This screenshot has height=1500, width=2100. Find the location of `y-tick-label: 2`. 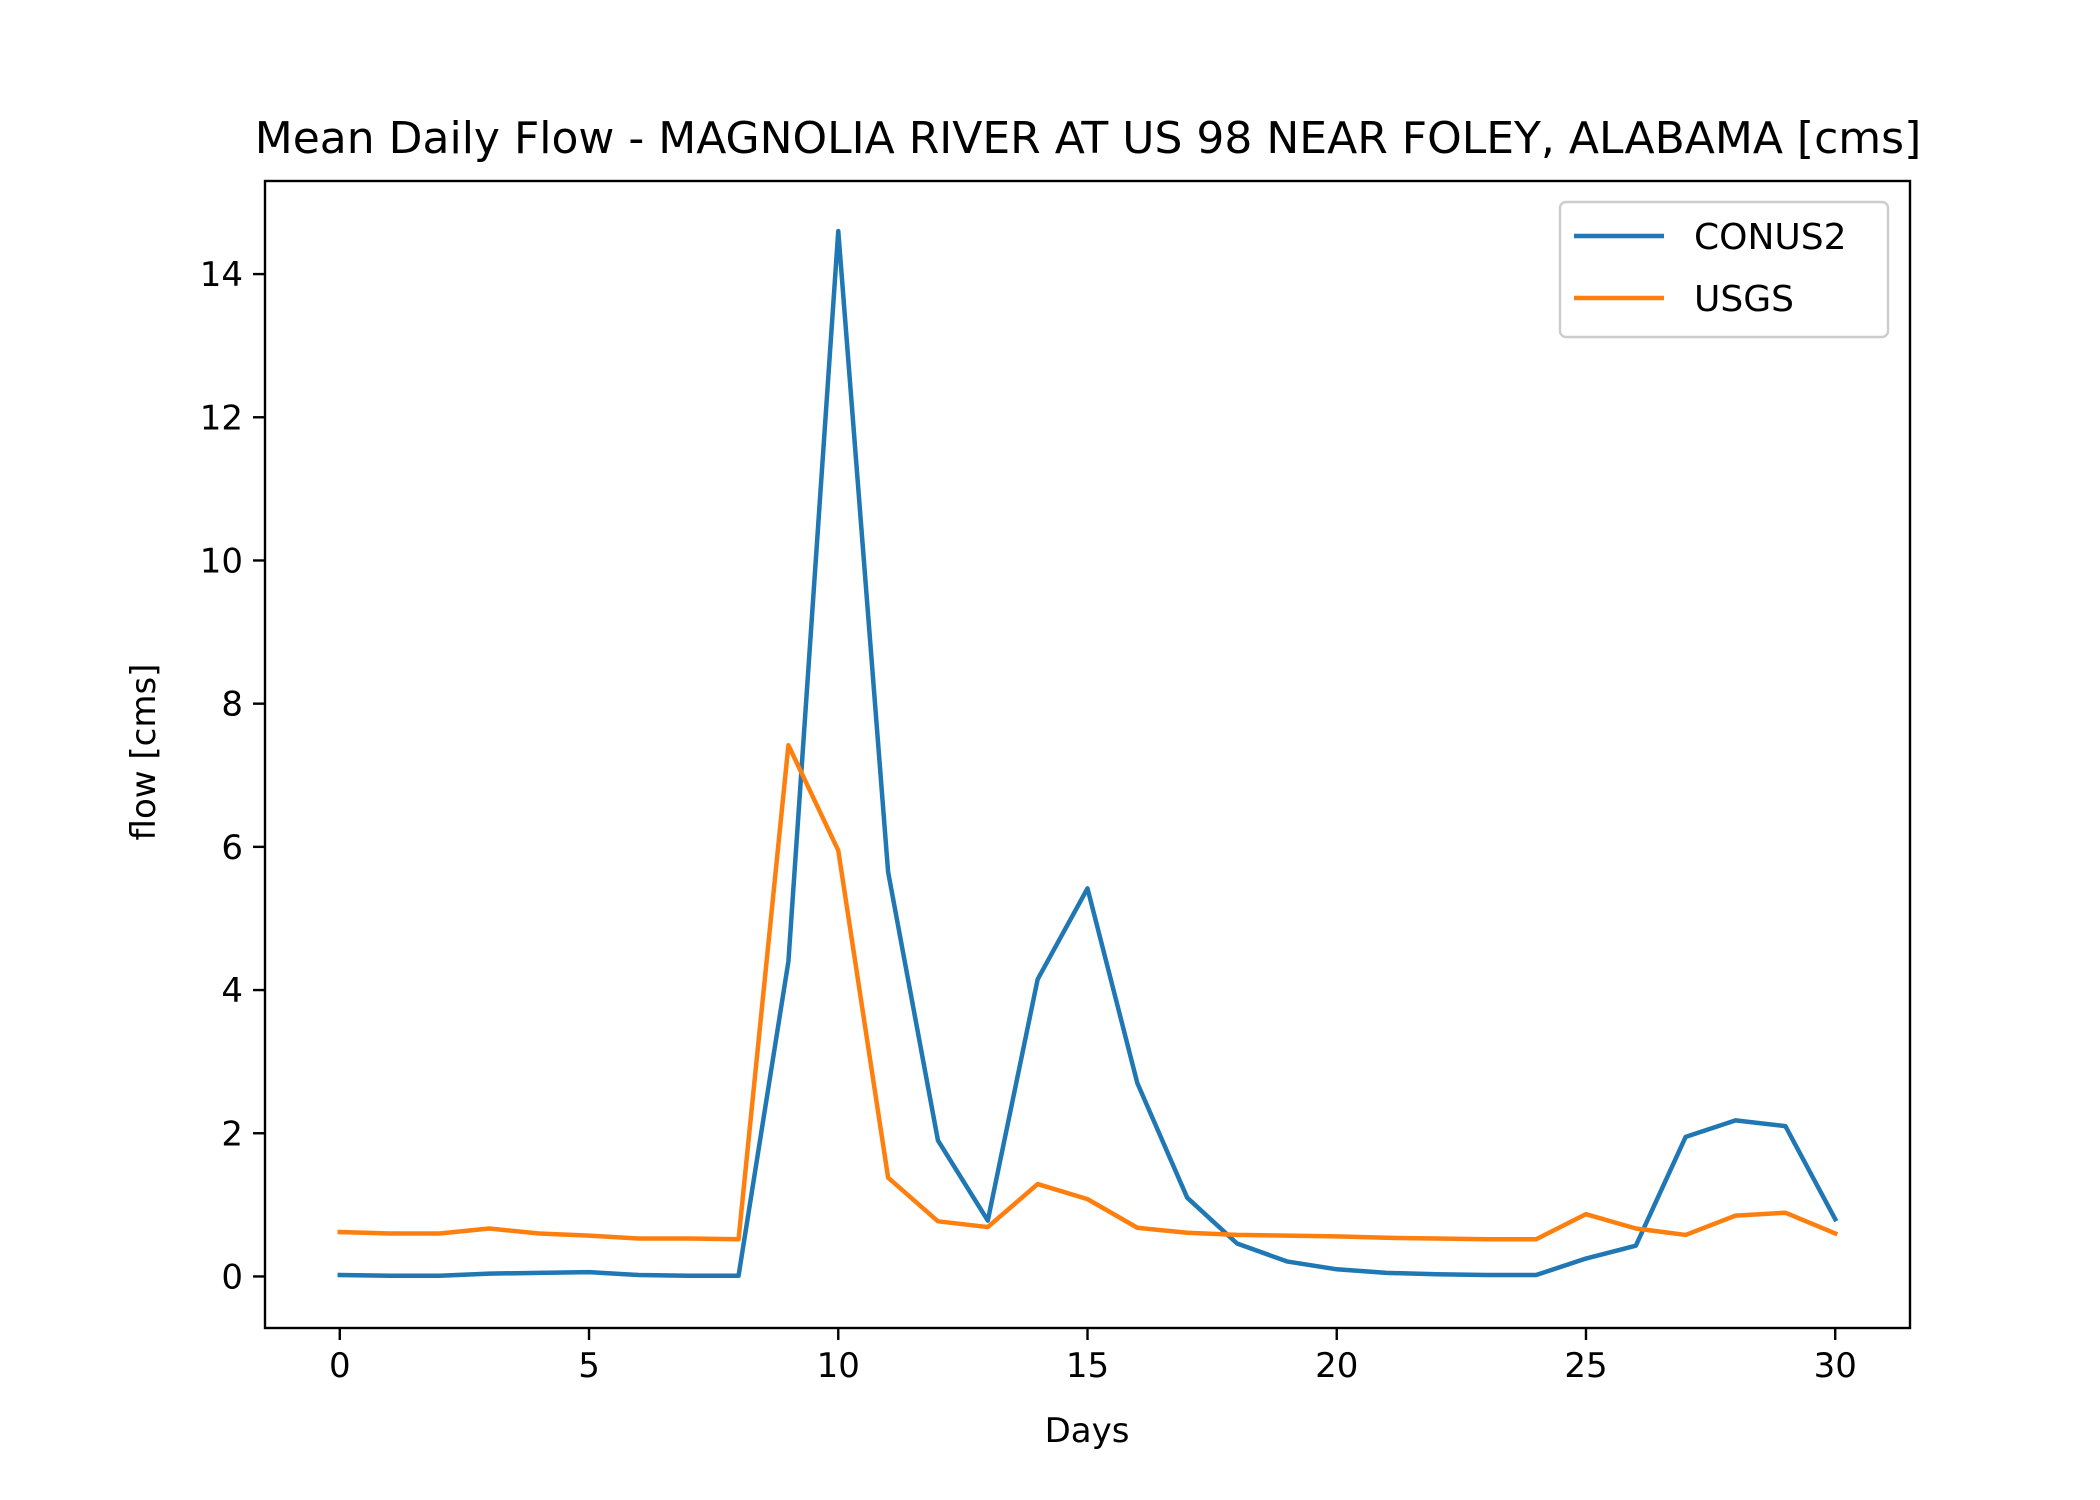

y-tick-label: 2 is located at coordinates (232, 1134).